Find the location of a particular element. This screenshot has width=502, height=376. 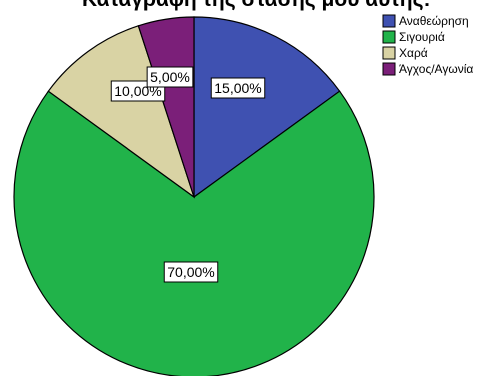

slice-chara is located at coordinates (121, 112).